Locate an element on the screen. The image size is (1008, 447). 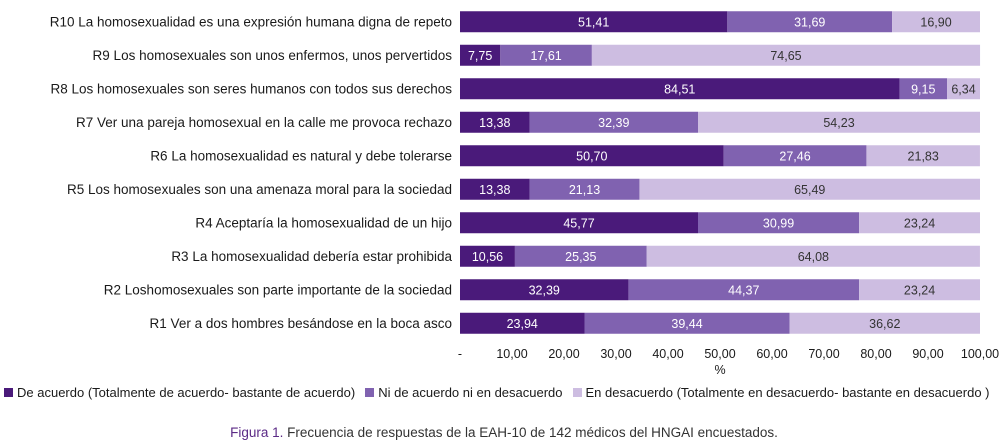
x-tick-label: - is located at coordinates (460, 354).